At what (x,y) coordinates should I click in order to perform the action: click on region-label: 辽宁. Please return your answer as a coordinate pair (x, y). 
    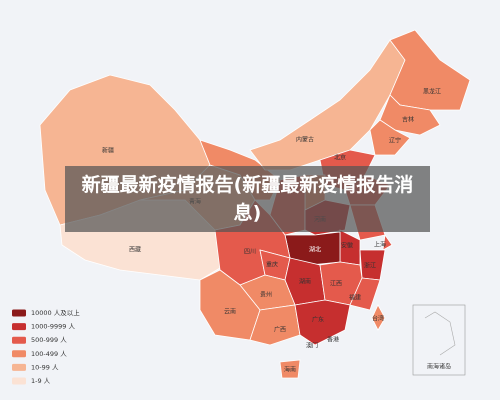
    Looking at the image, I should click on (395, 141).